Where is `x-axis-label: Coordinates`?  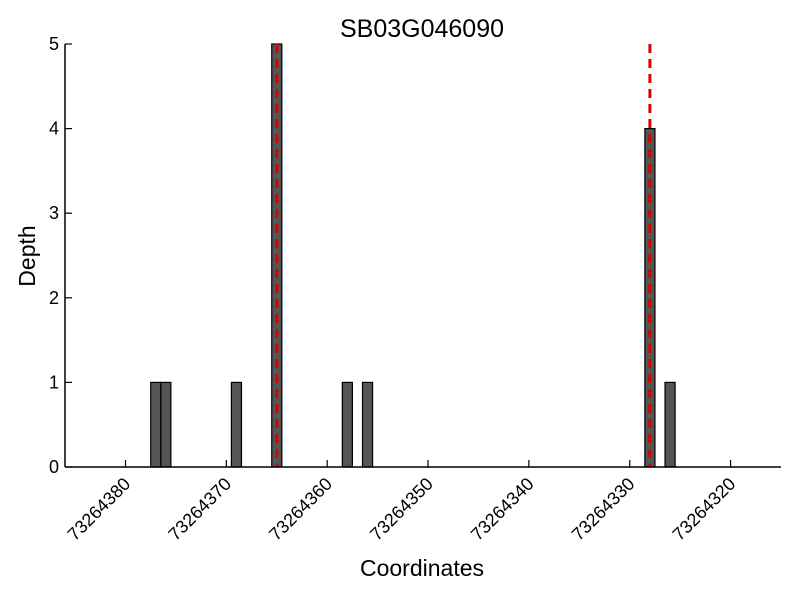
x-axis-label: Coordinates is located at coordinates (422, 568).